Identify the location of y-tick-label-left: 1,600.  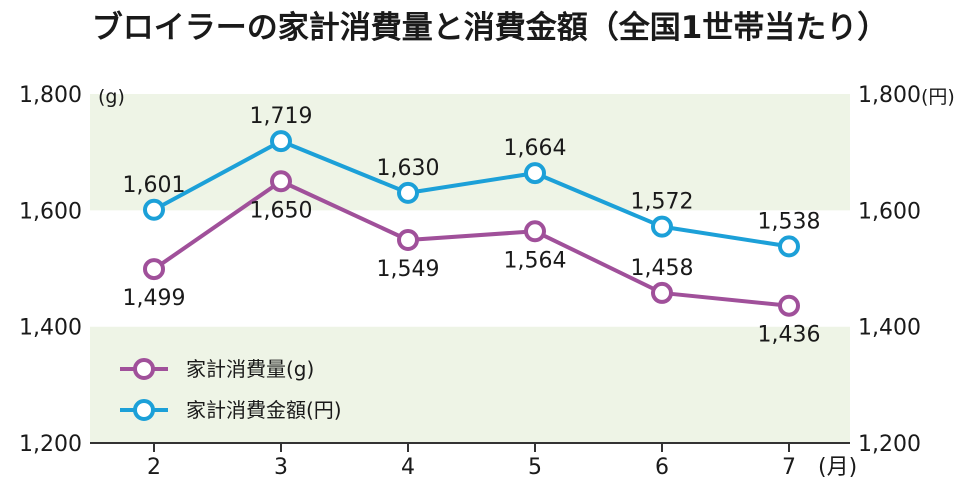
(50, 211).